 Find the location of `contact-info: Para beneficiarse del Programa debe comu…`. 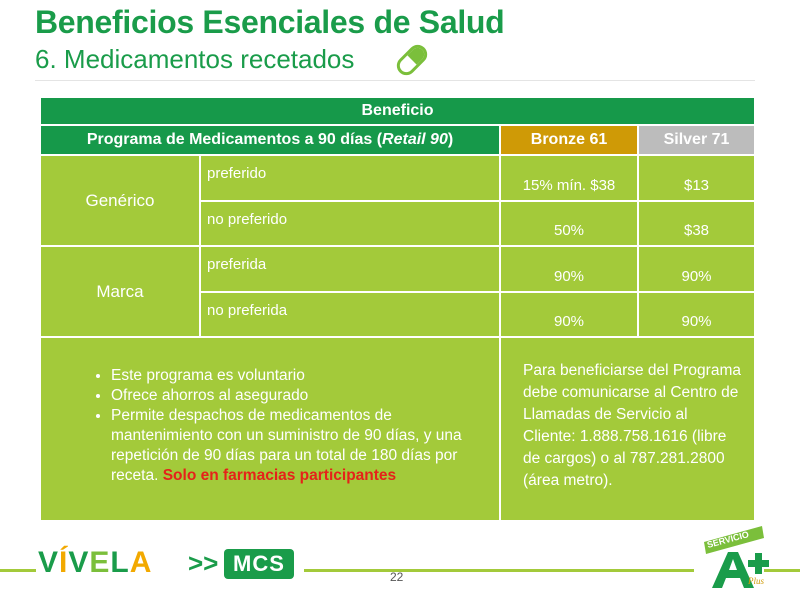

contact-info: Para beneficiarse del Programa debe comu… is located at coordinates (627, 429).